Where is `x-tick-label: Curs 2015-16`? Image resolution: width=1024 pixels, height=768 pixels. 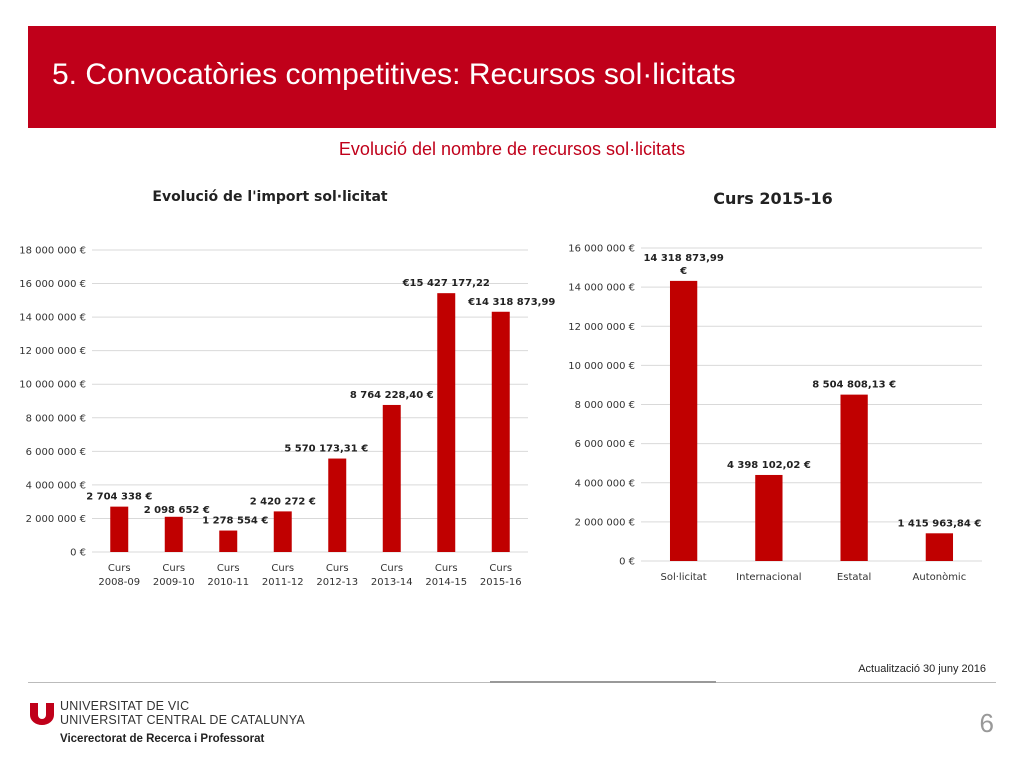 x-tick-label: Curs 2015-16 is located at coordinates (501, 575).